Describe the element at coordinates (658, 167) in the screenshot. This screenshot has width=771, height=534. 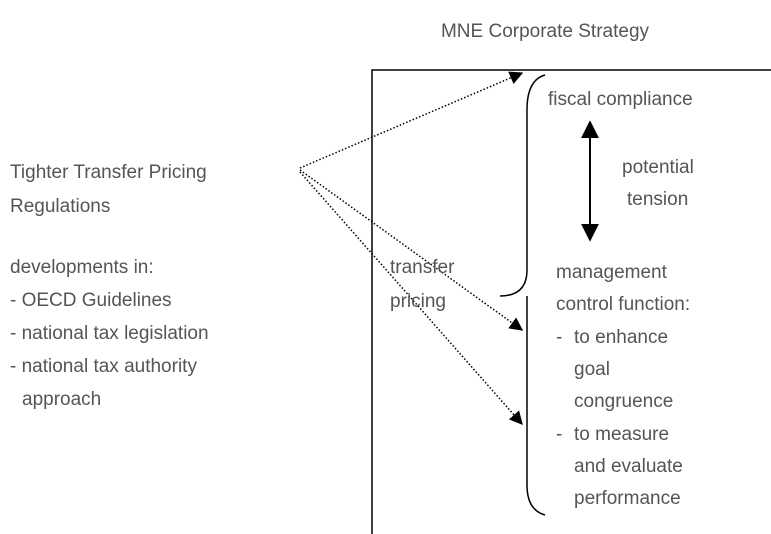
I see `tension-label: potential` at that location.